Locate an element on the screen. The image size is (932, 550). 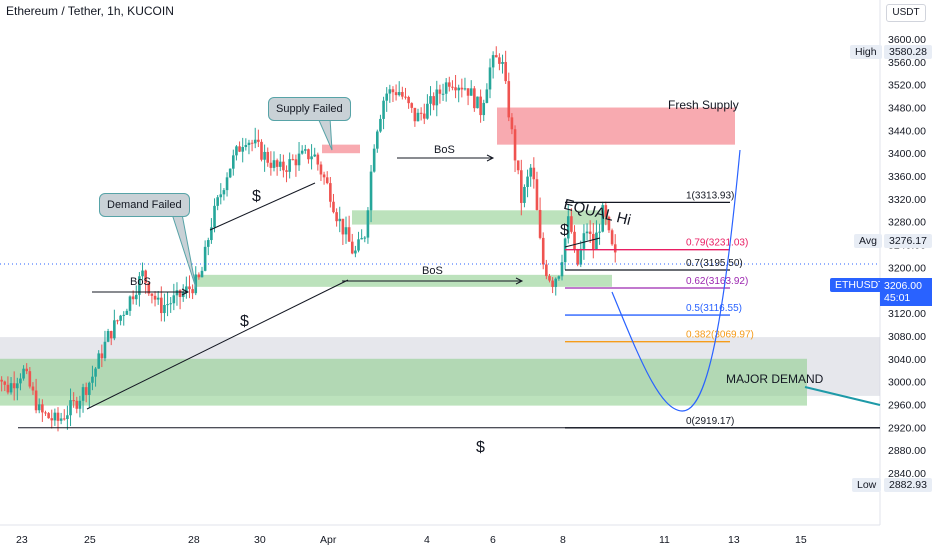
current-price-tag: 3206.00 45:01 is located at coordinates (906, 292).